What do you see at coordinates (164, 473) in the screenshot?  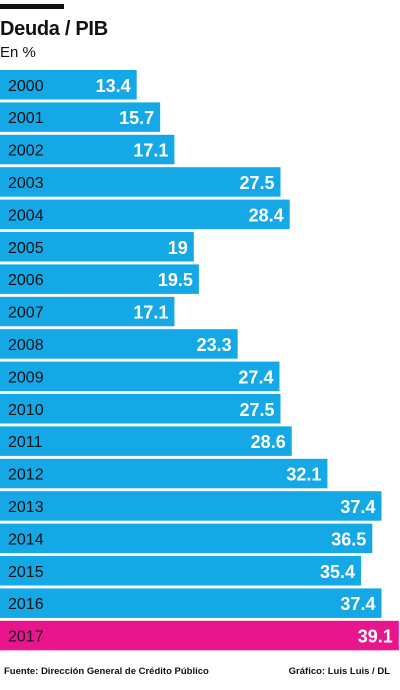 I see `bar-2012` at bounding box center [164, 473].